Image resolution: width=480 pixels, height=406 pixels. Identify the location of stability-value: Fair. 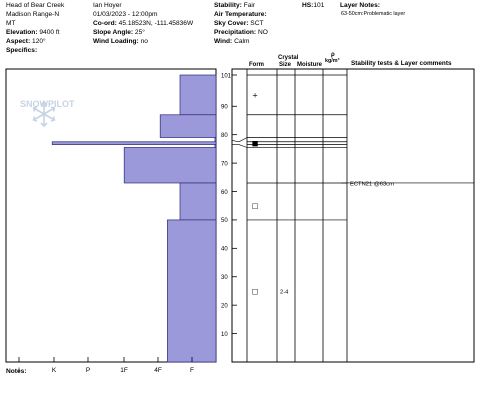
(249, 5).